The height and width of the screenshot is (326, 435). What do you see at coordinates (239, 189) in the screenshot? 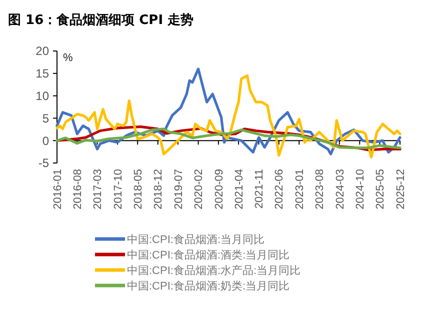
I see `x-tick-label: 2021-04` at bounding box center [239, 189].